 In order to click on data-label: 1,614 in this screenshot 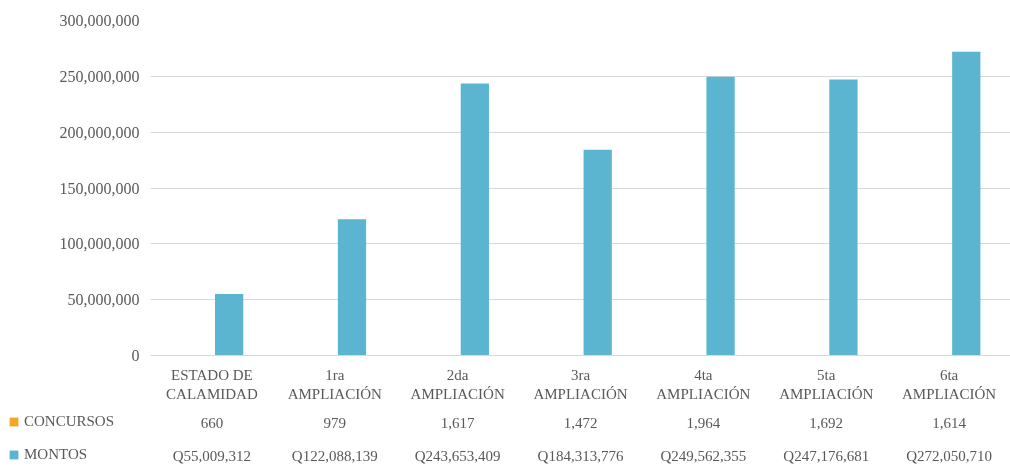, I will do `click(949, 422)`.